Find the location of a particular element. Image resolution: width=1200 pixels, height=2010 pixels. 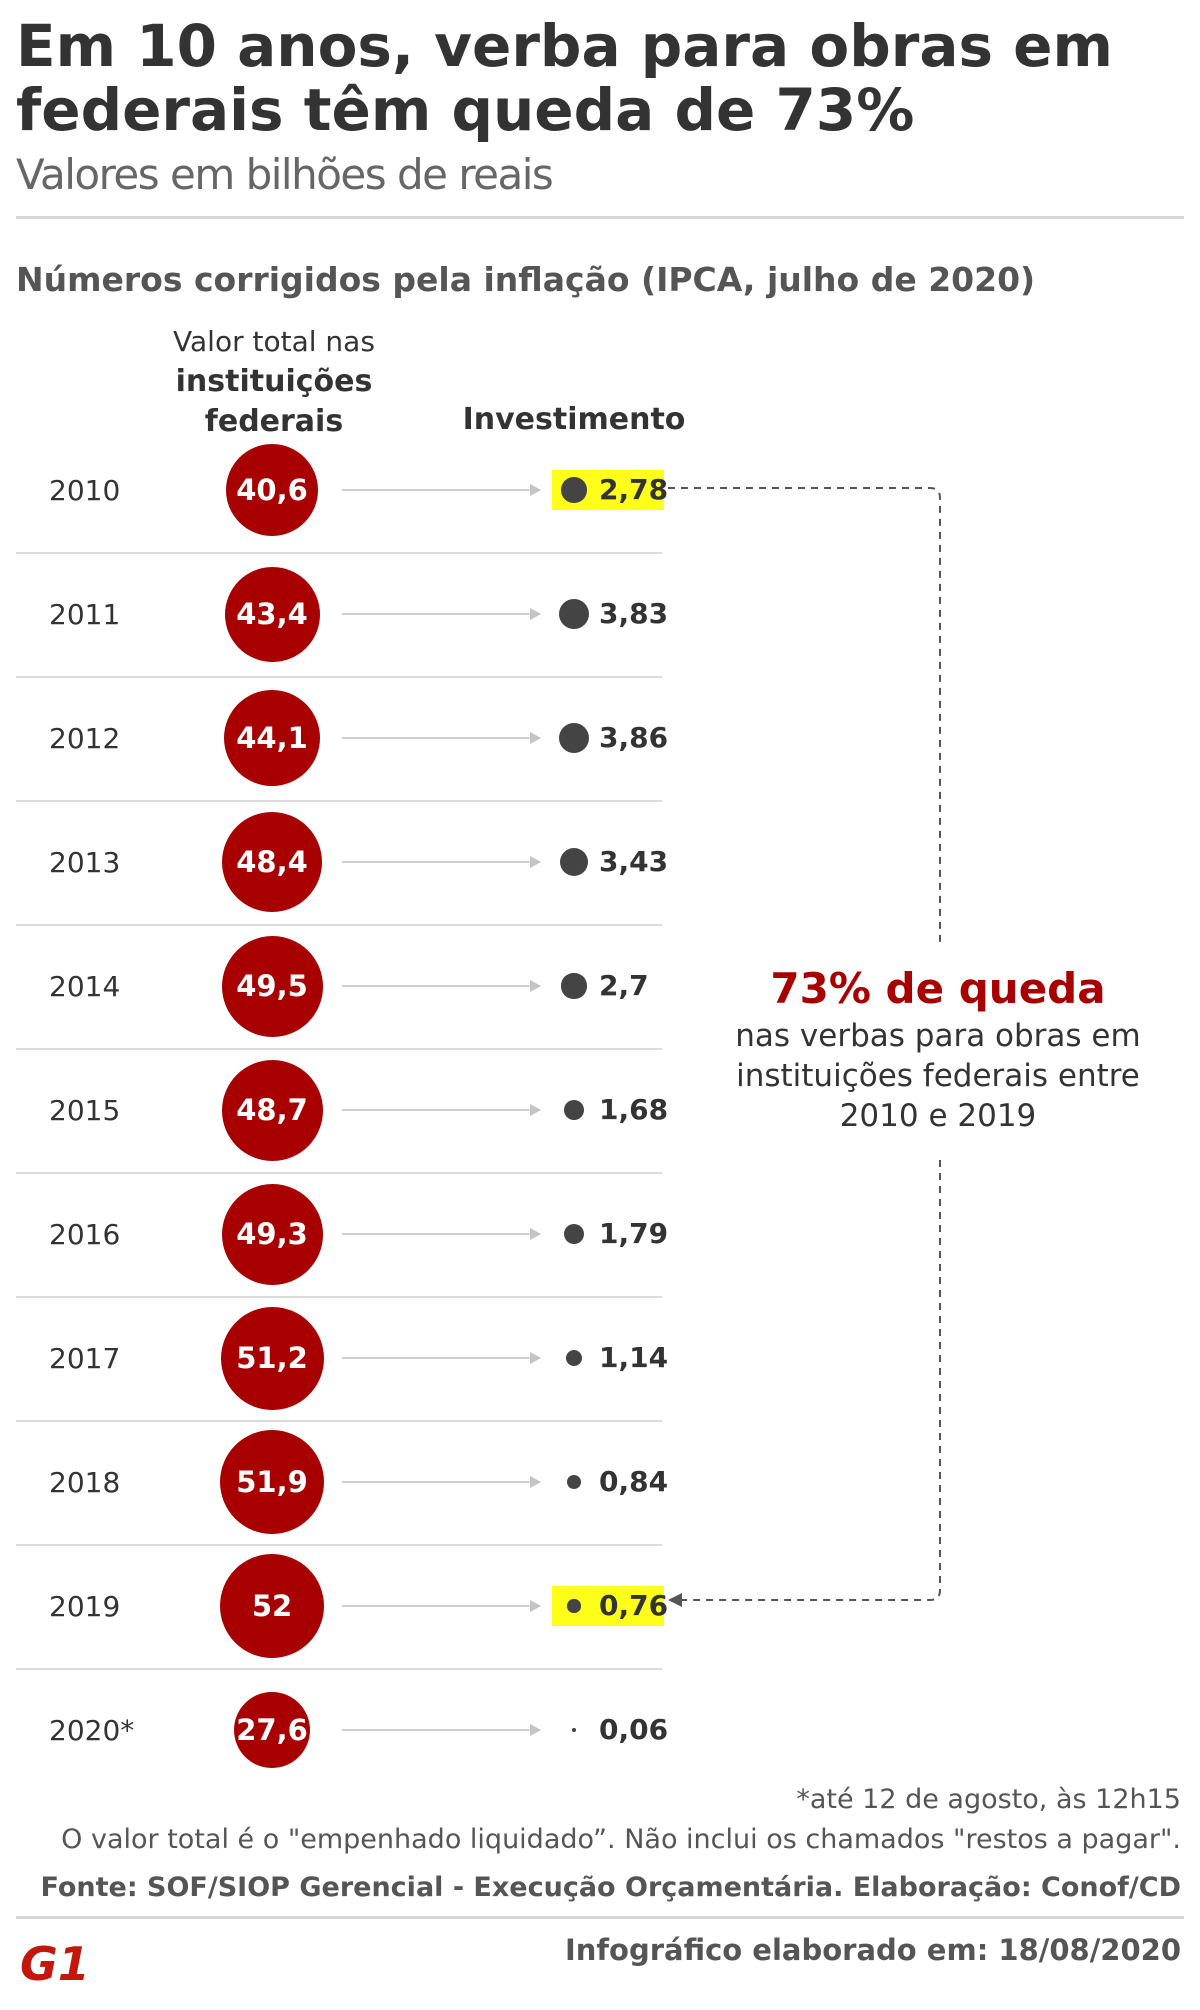

column-header-investment: Investimento is located at coordinates (574, 419).